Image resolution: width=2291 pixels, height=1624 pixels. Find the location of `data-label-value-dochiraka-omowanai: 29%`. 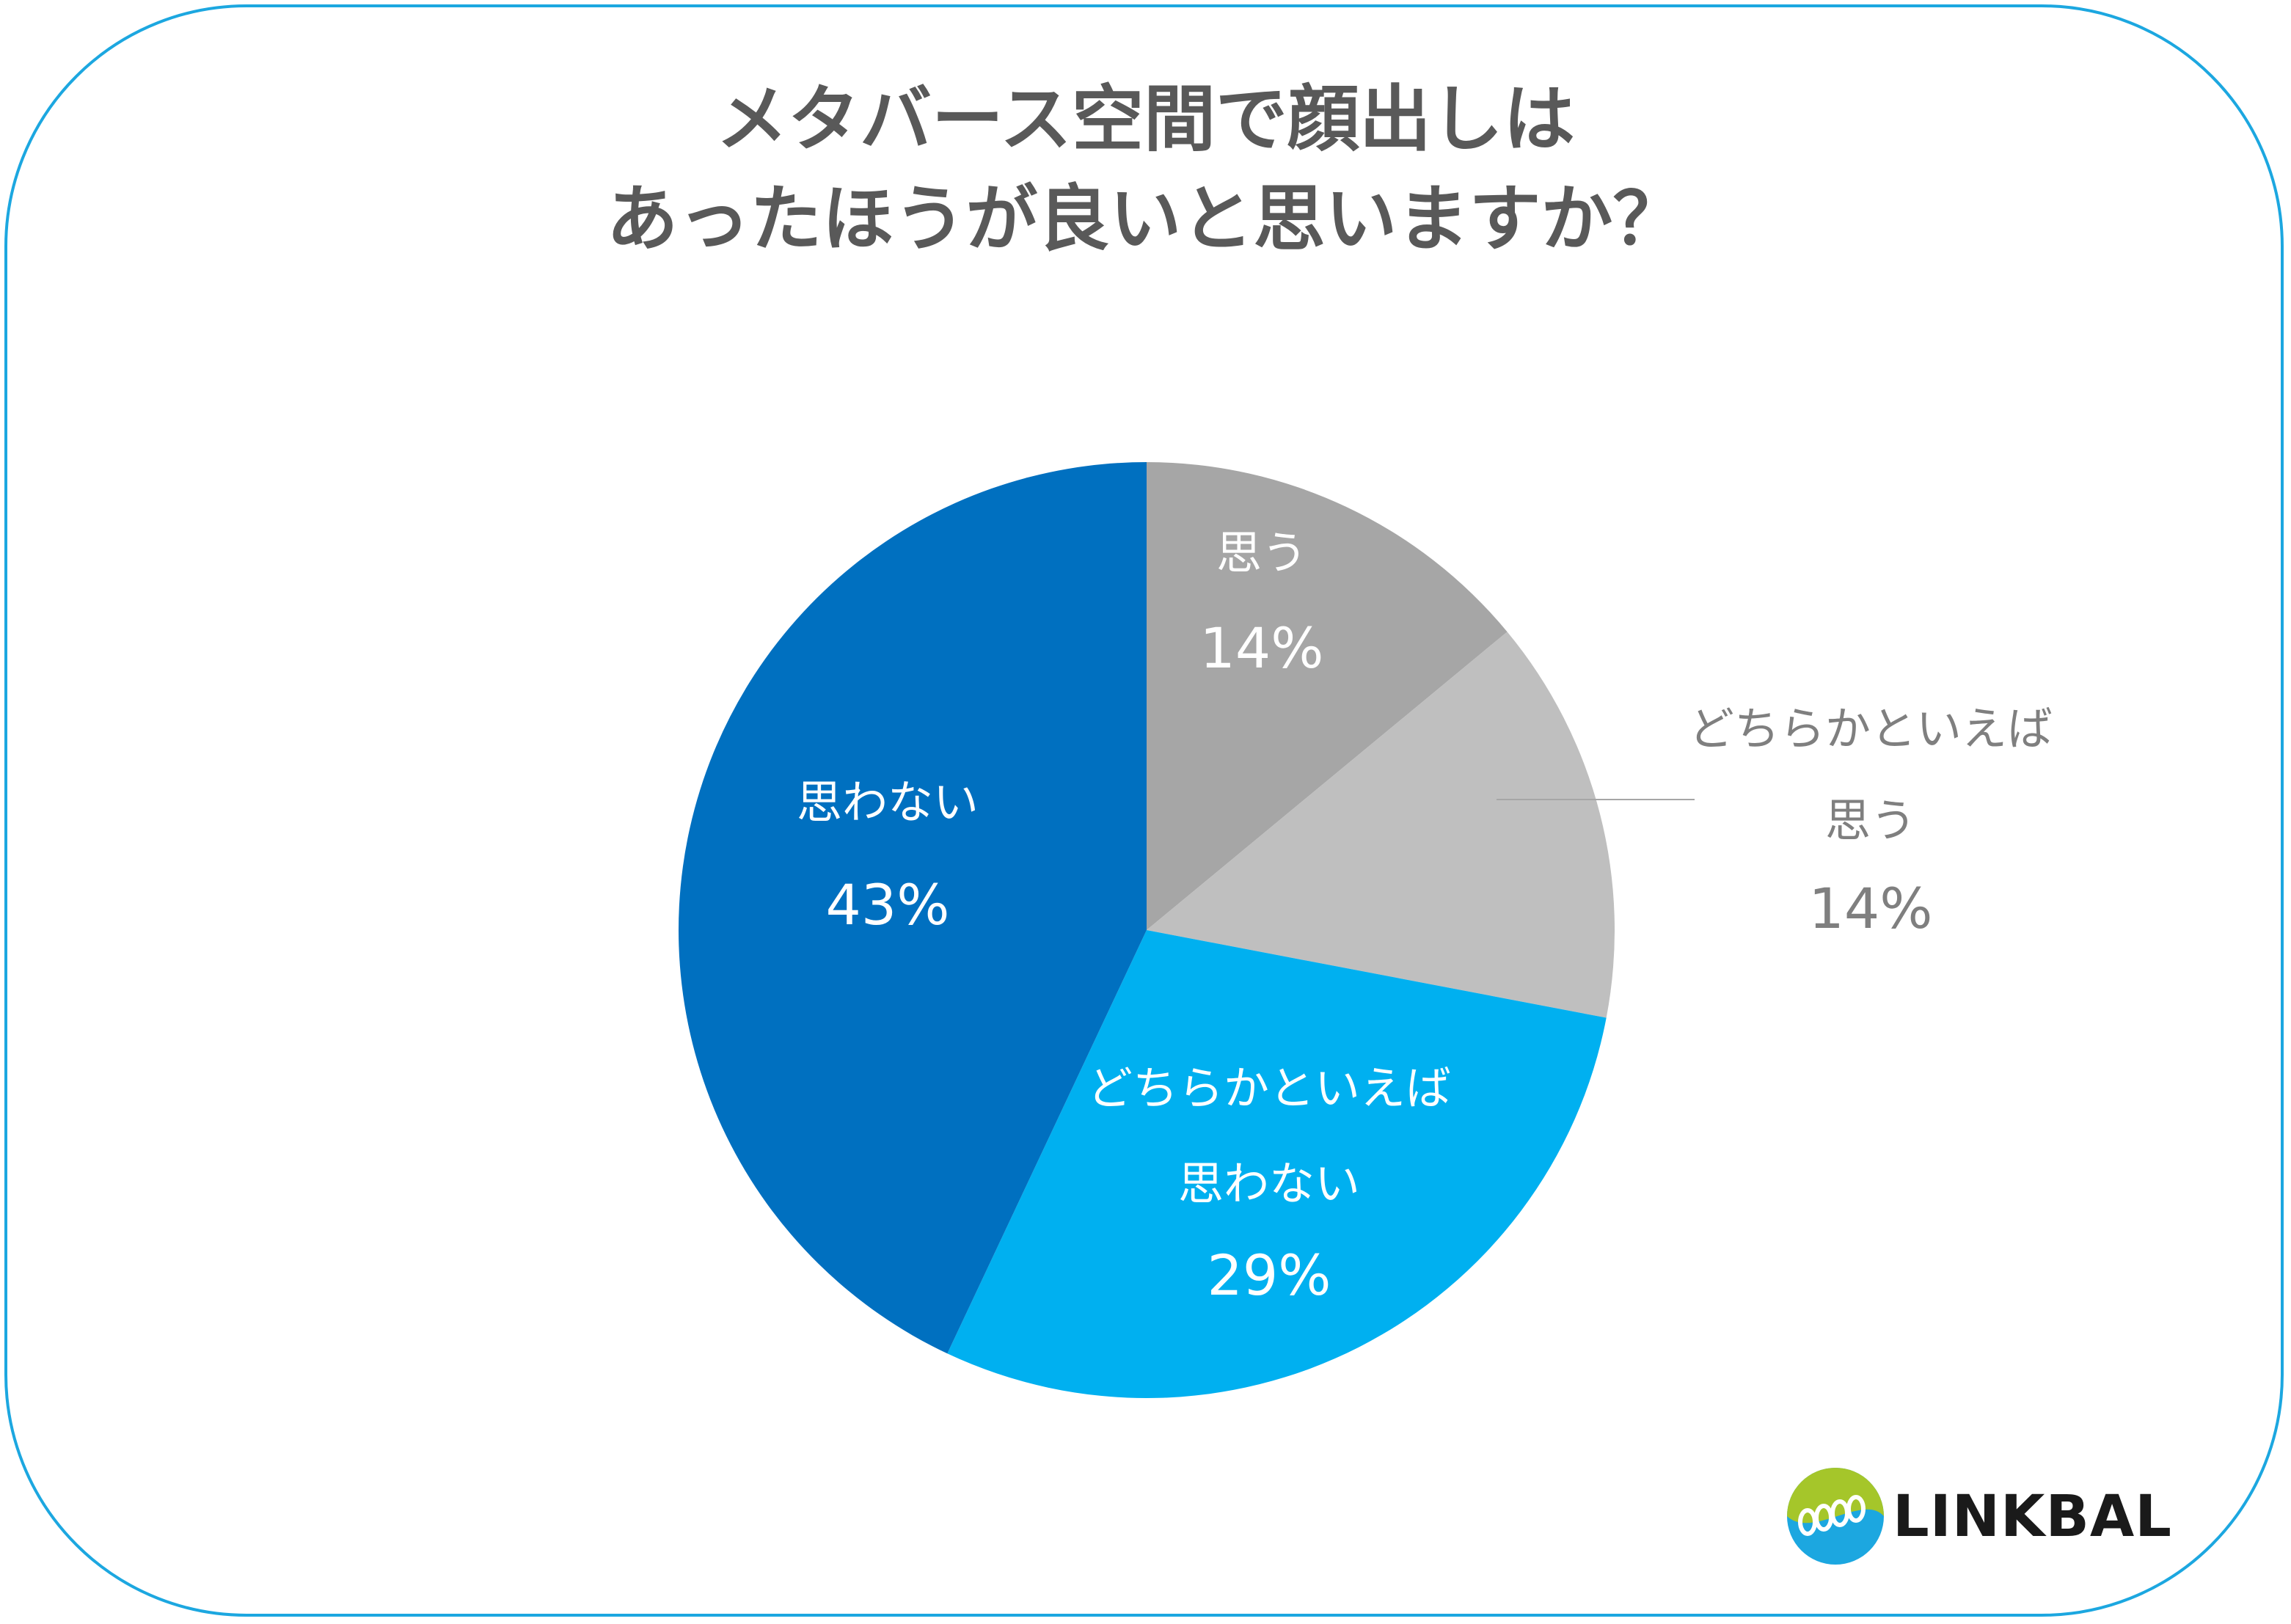

data-label-value-dochiraka-omowanai: 29% is located at coordinates (1269, 1275).